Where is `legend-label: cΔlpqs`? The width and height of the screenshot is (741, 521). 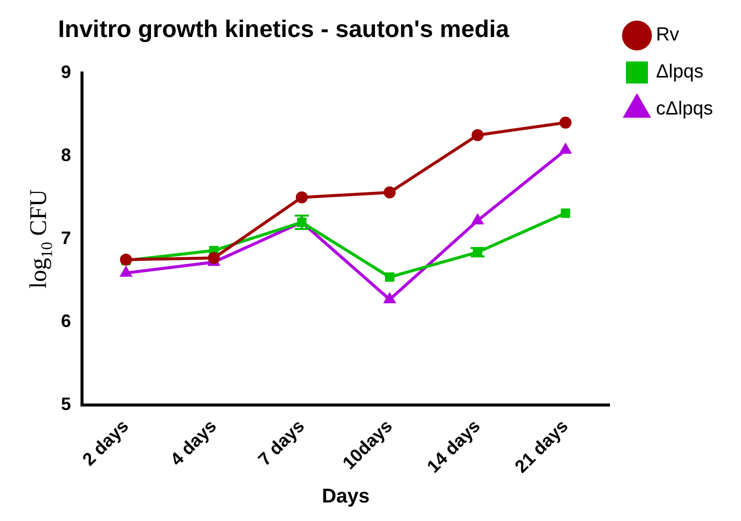 legend-label: cΔlpqs is located at coordinates (684, 109).